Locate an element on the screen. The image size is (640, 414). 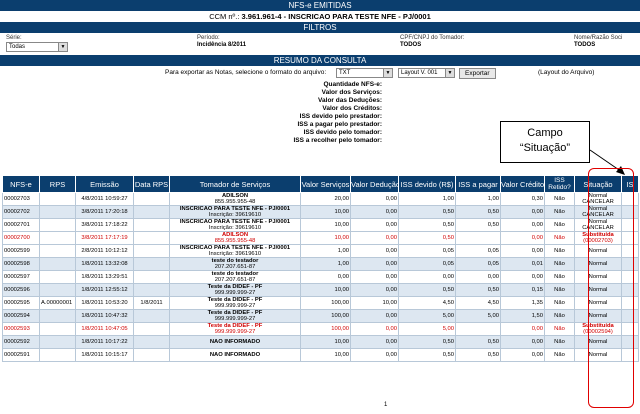
cell-nfse: 00002597 is located at coordinates (21, 277).